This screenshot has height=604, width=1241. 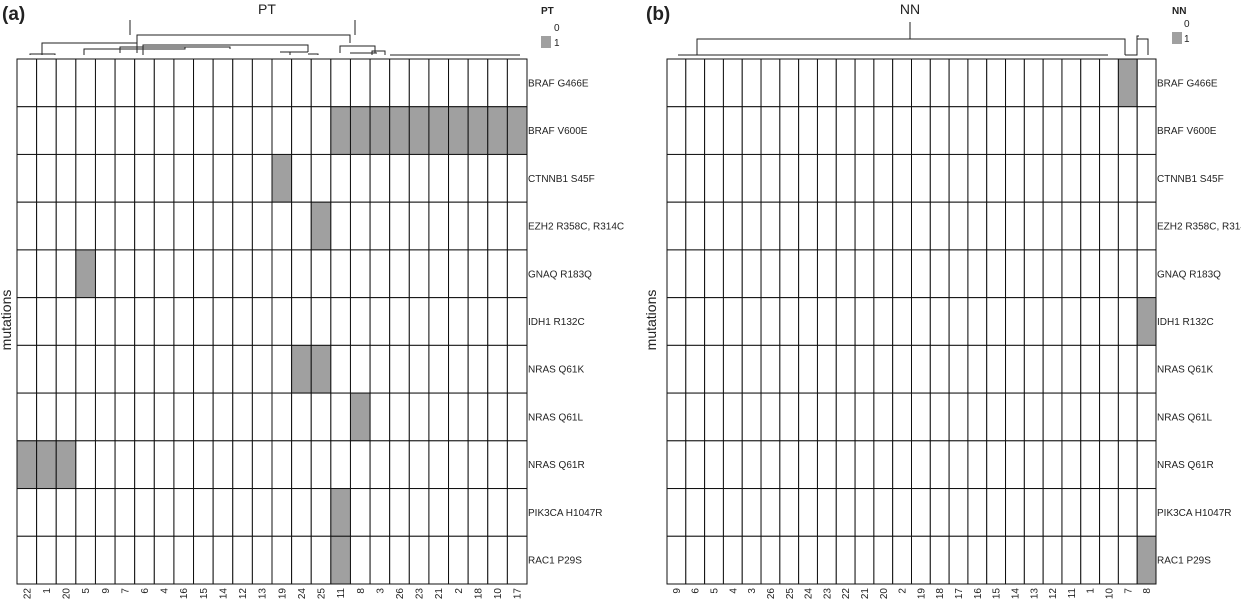 What do you see at coordinates (1109, 594) in the screenshot?
I see `column-label: 10` at bounding box center [1109, 594].